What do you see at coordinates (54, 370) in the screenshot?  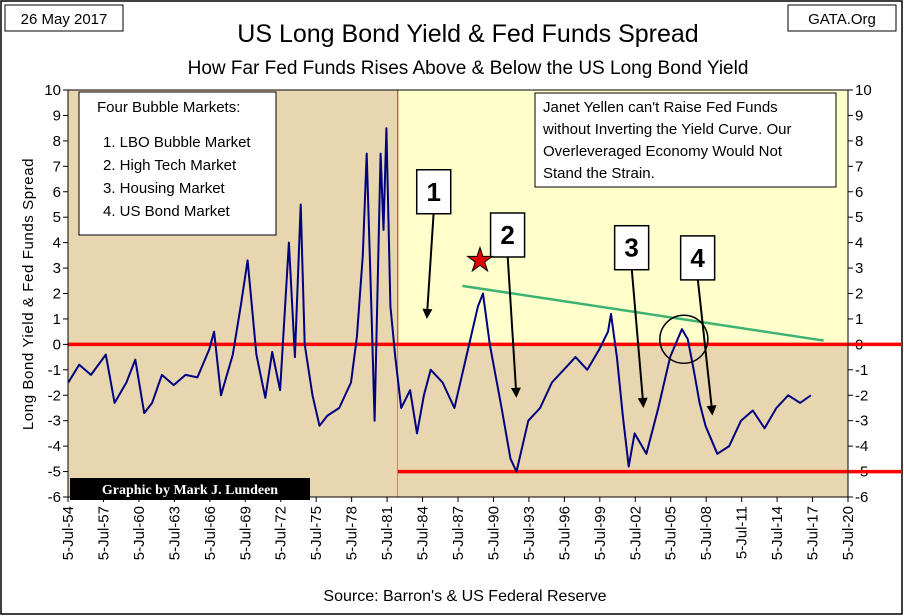 I see `y-tick-label-left: -1` at bounding box center [54, 370].